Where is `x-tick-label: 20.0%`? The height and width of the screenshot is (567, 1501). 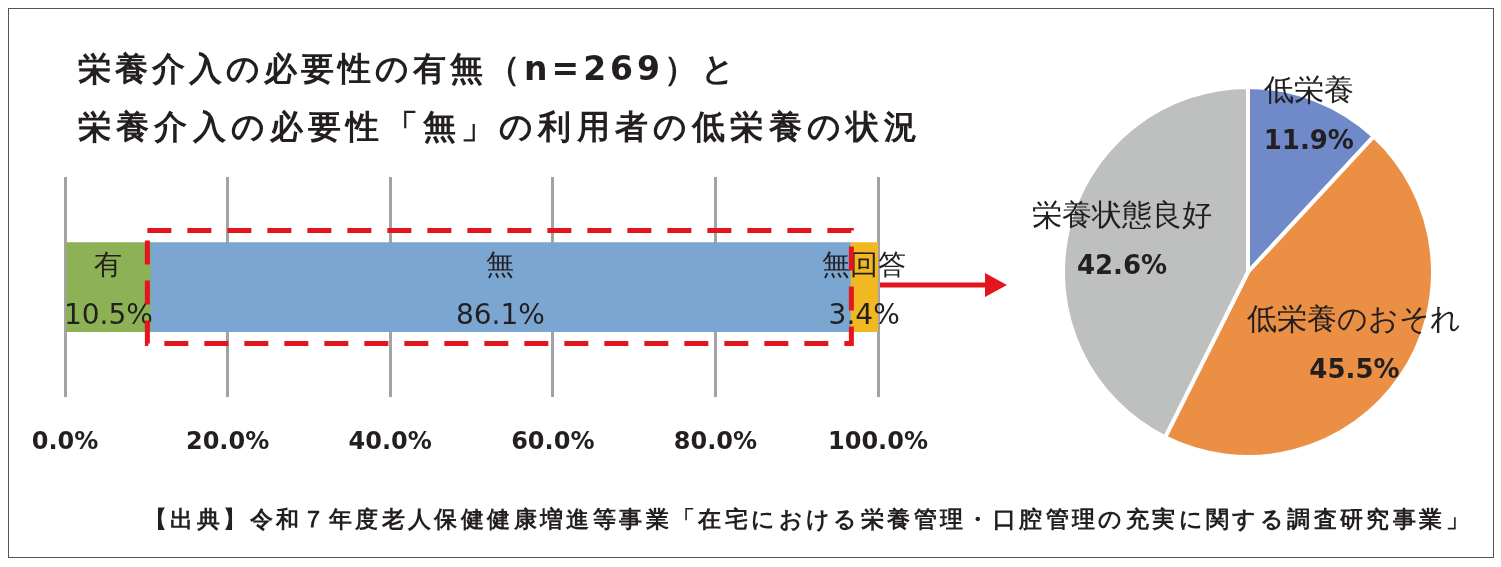 x-tick-label: 20.0% is located at coordinates (227, 440).